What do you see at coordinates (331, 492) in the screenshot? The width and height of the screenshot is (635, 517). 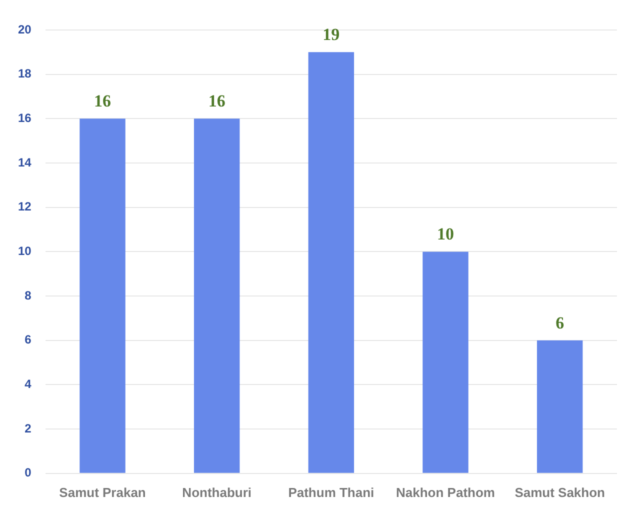 I see `x-tick-label: Pathum Thani` at bounding box center [331, 492].